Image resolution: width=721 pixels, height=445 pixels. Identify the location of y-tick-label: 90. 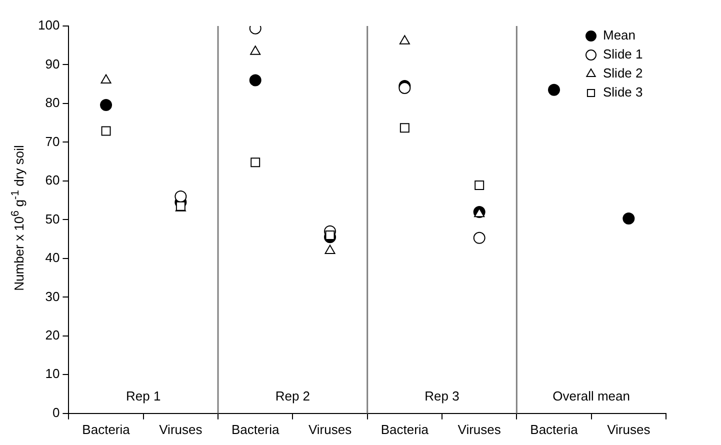
(52, 64).